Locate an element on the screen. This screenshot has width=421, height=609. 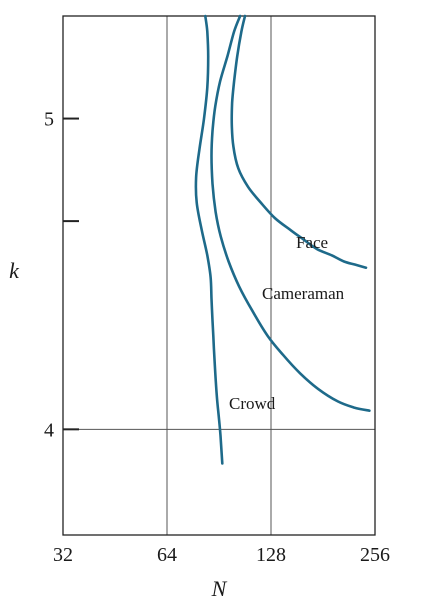
y-tick-label-5: 5 is located at coordinates (49, 120).